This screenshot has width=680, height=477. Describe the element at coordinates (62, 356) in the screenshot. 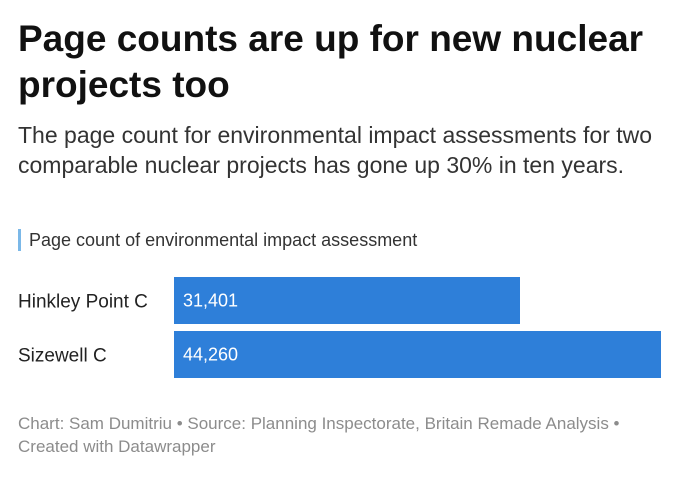

I see `category-label: Sizewell C` at that location.